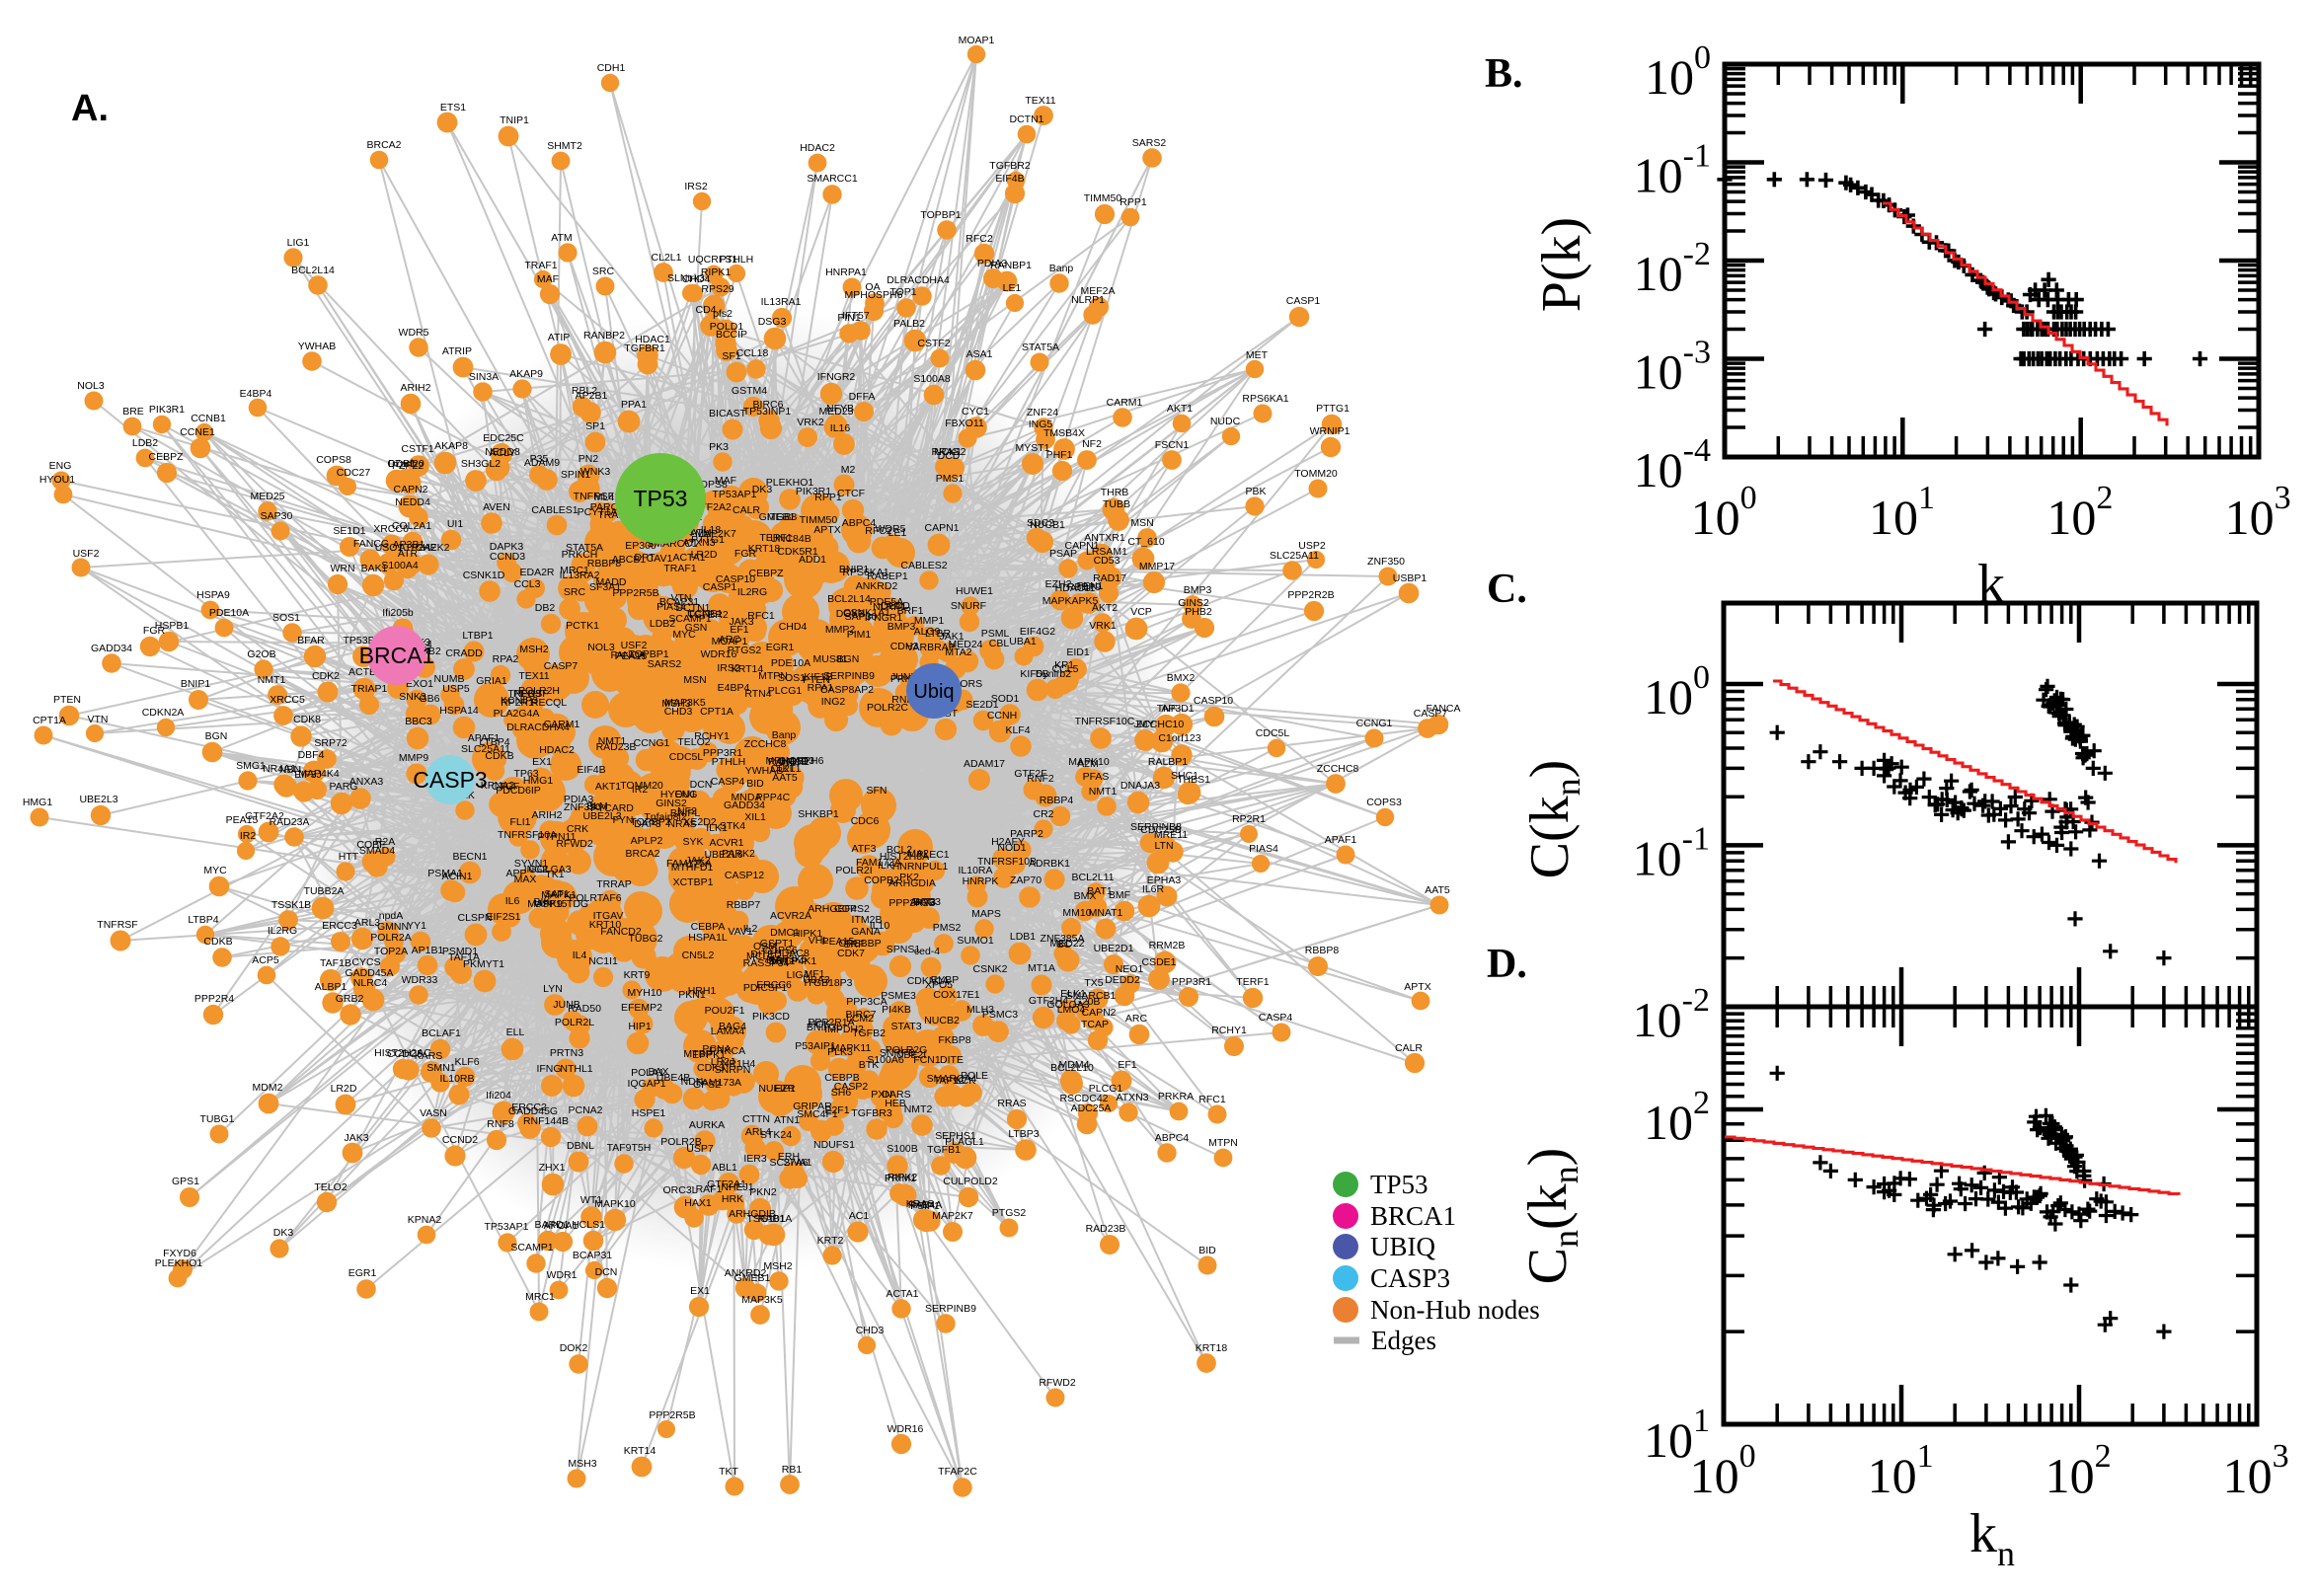 Image resolution: width=2316 pixels, height=1596 pixels. I want to click on svg-text: BCL2L14, so click(313, 270).